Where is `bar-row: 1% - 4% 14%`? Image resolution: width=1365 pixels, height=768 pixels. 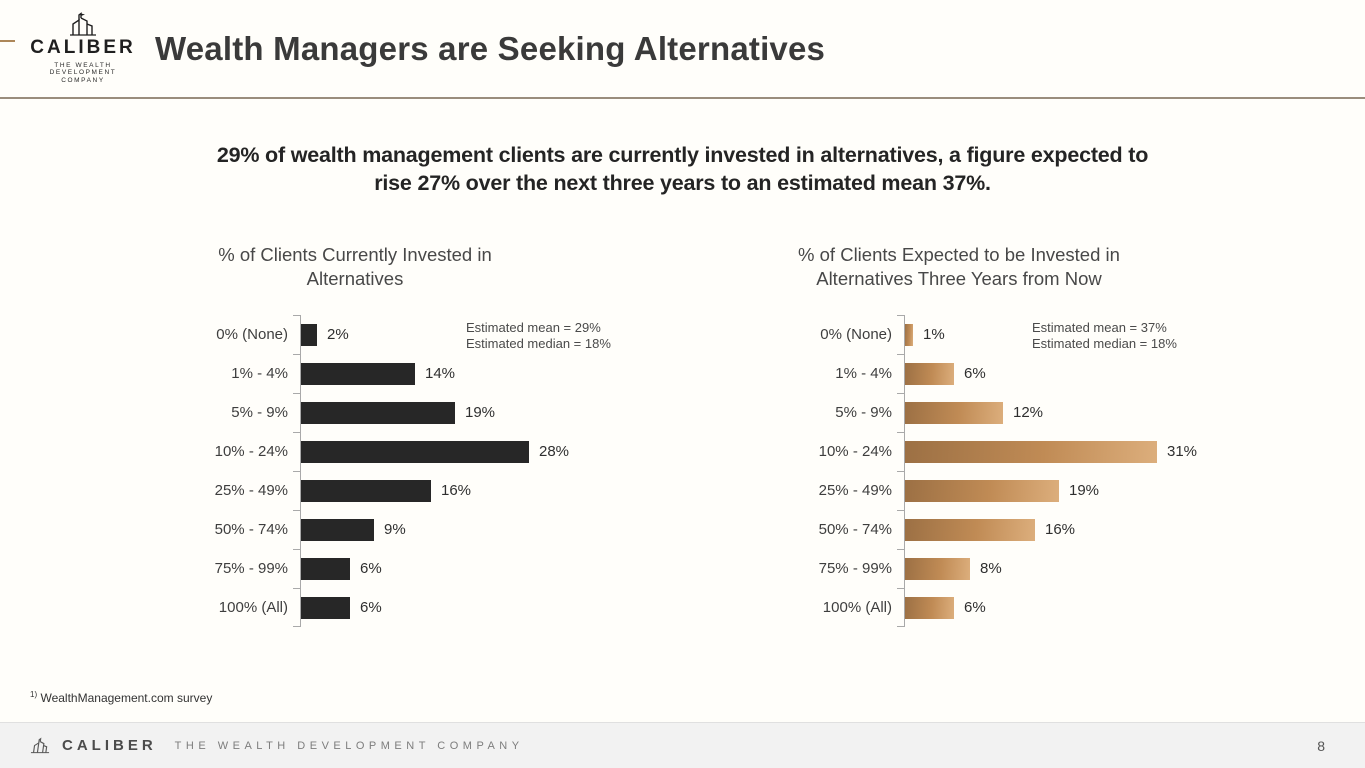
bar-row: 1% - 4% 14% is located at coordinates (355, 373).